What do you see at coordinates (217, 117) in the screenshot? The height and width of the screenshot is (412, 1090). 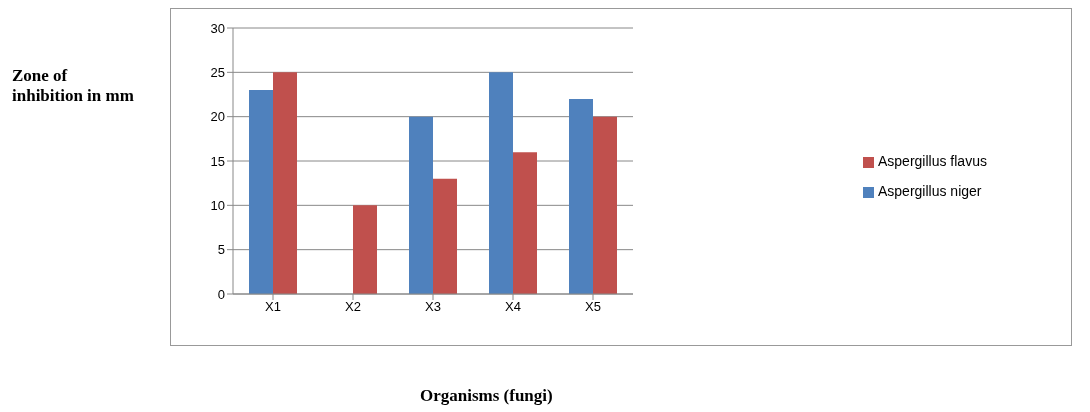 I see `y-tick-label: 20` at bounding box center [217, 117].